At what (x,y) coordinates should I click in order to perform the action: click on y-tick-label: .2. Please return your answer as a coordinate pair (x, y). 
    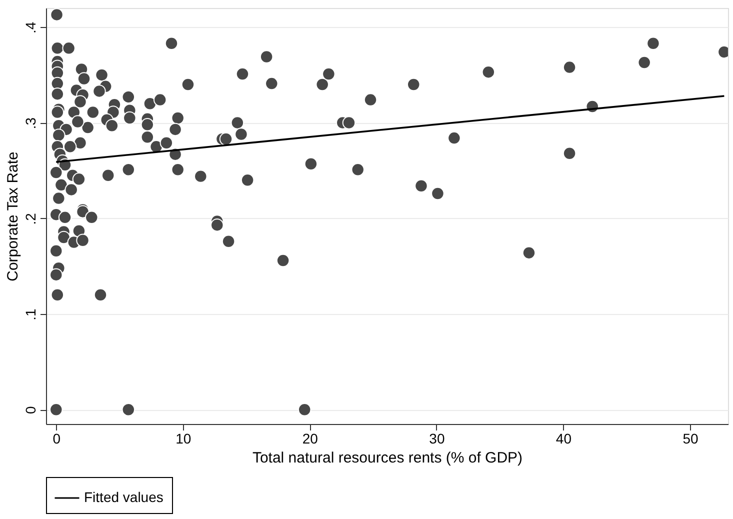
    Looking at the image, I should click on (30, 218).